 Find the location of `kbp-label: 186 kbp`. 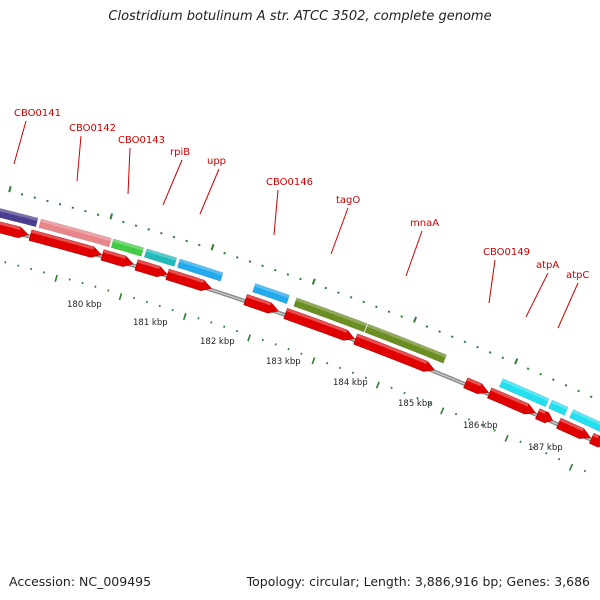

kbp-label: 186 kbp is located at coordinates (480, 426).